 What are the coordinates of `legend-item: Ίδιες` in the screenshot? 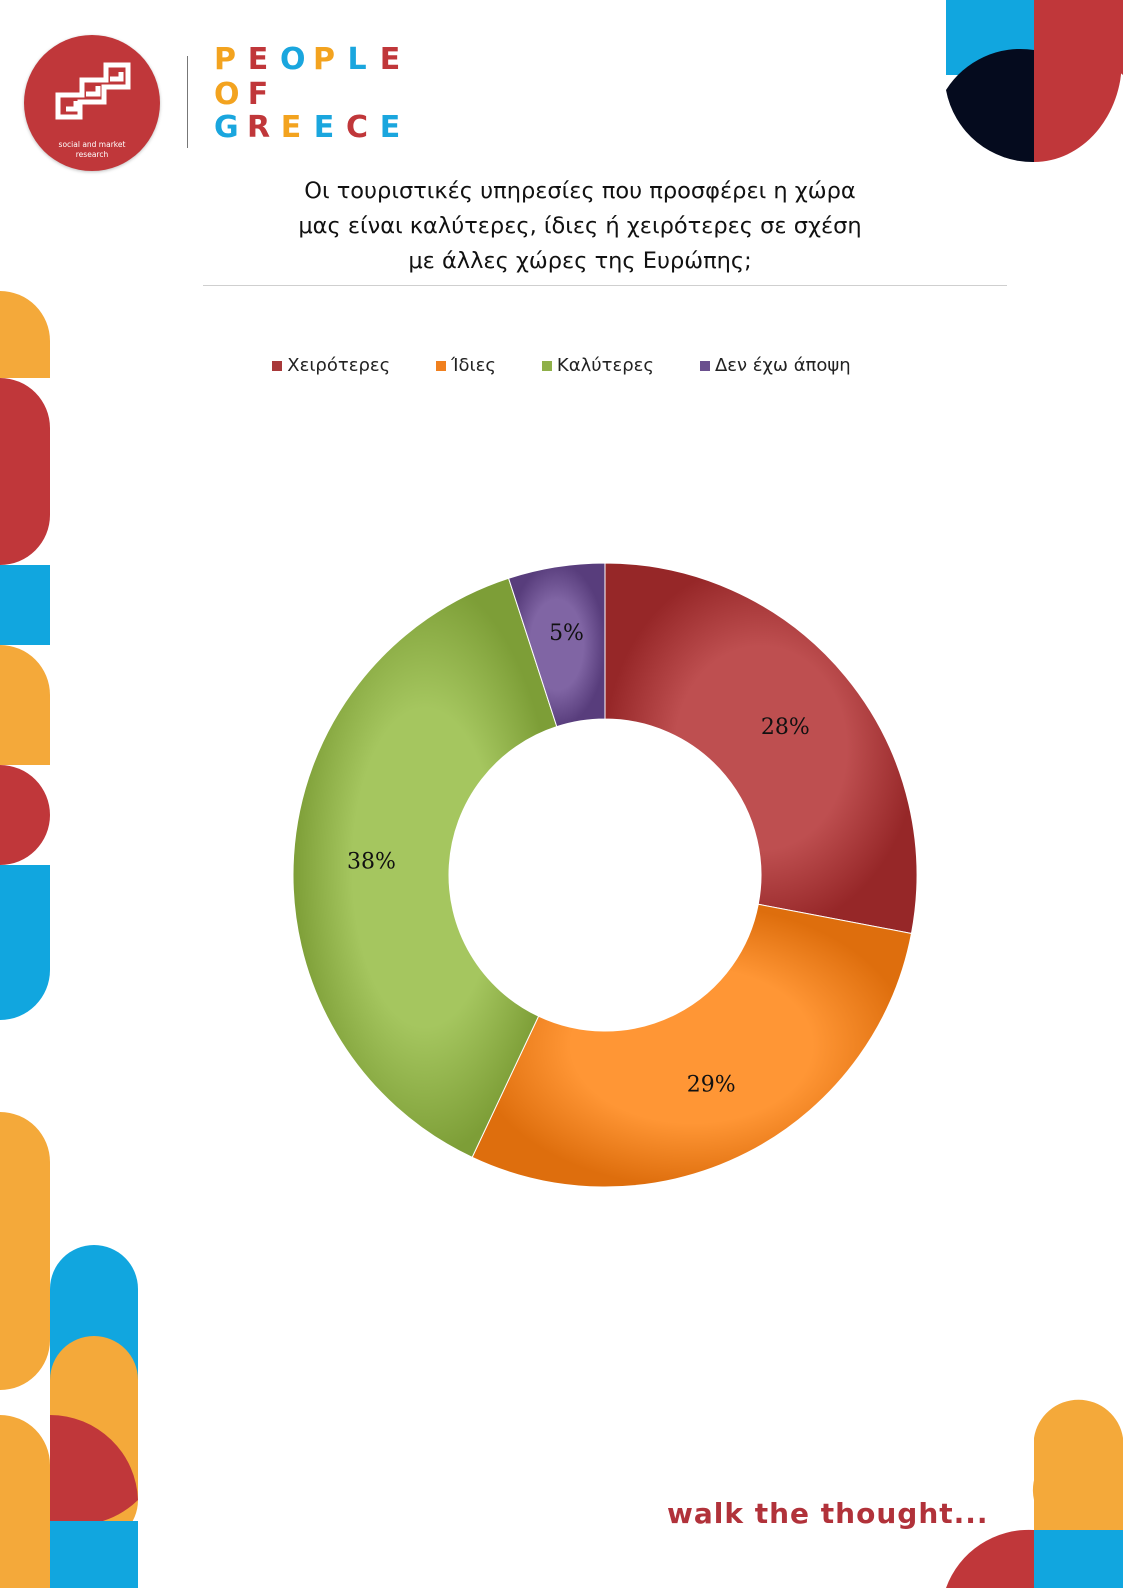 It's located at (466, 365).